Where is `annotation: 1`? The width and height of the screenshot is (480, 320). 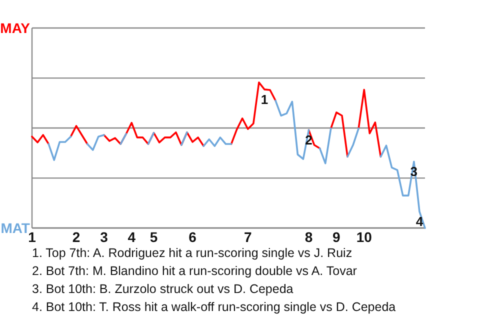 annotation: 1 is located at coordinates (264, 99).